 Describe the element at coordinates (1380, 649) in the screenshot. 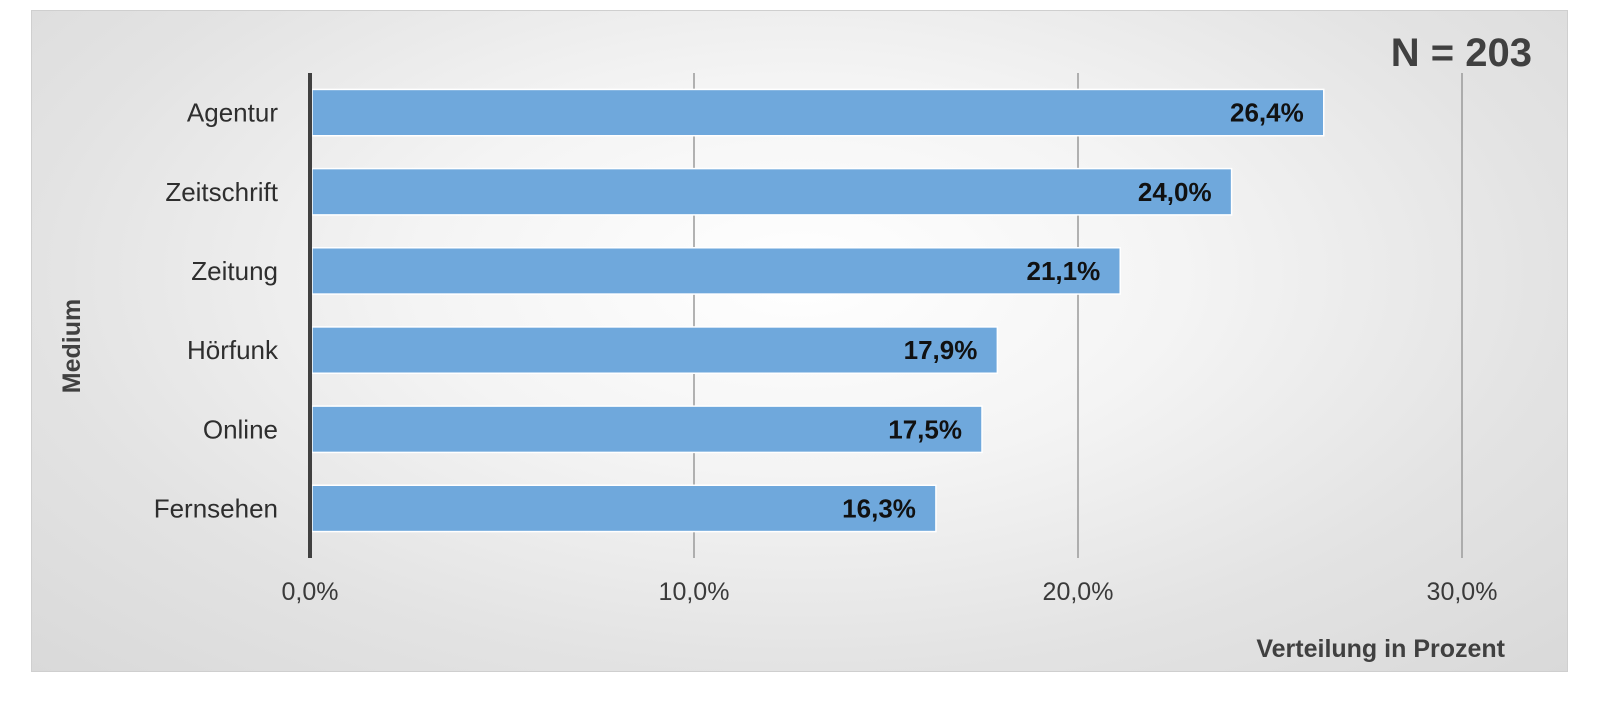

I see `x-axis-title: Verteilung in Prozent` at that location.